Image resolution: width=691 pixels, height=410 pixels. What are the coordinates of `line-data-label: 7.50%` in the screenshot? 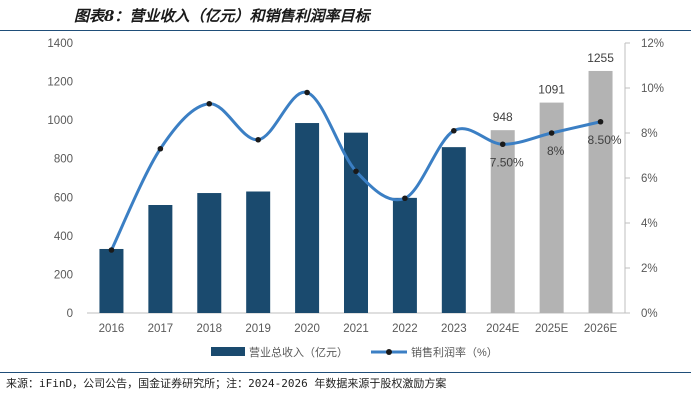 It's located at (507, 162).